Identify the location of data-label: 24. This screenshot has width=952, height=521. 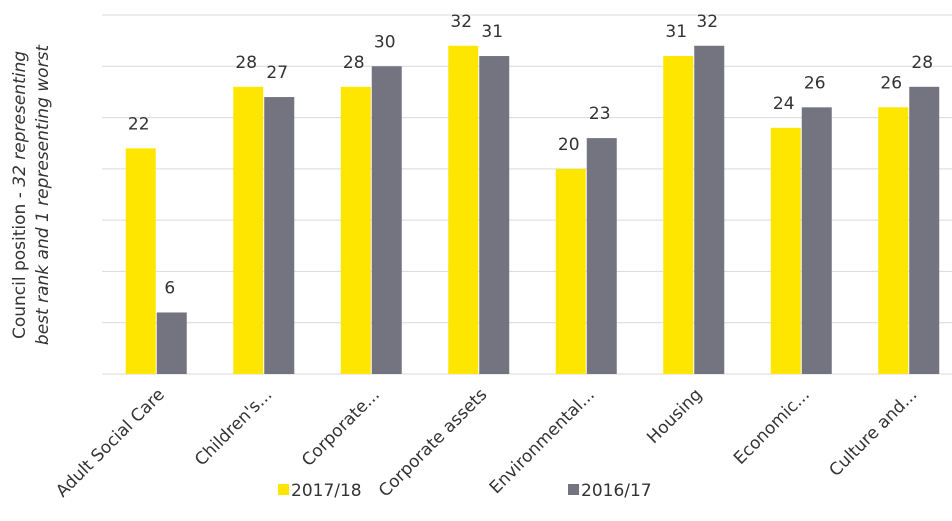
(784, 104).